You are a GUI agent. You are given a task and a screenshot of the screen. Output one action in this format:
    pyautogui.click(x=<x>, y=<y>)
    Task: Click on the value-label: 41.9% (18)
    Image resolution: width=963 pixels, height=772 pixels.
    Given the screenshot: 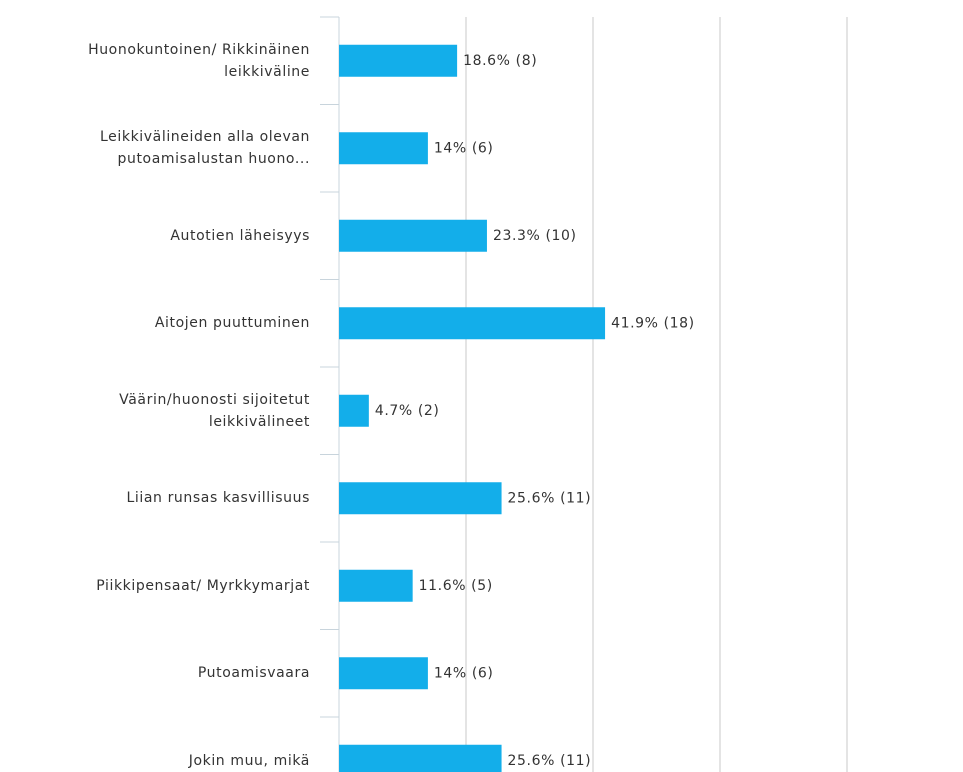 What is the action you would take?
    pyautogui.click(x=653, y=323)
    